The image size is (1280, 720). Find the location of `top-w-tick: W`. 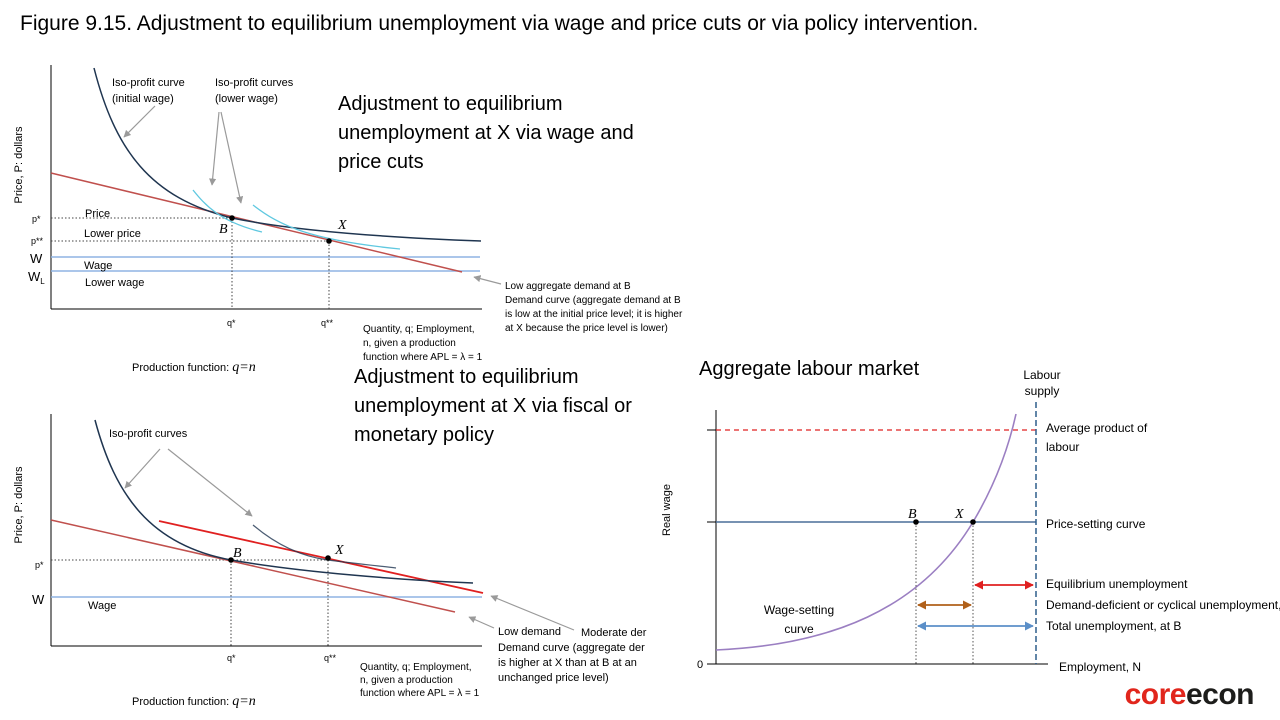

top-w-tick: W is located at coordinates (36, 258).